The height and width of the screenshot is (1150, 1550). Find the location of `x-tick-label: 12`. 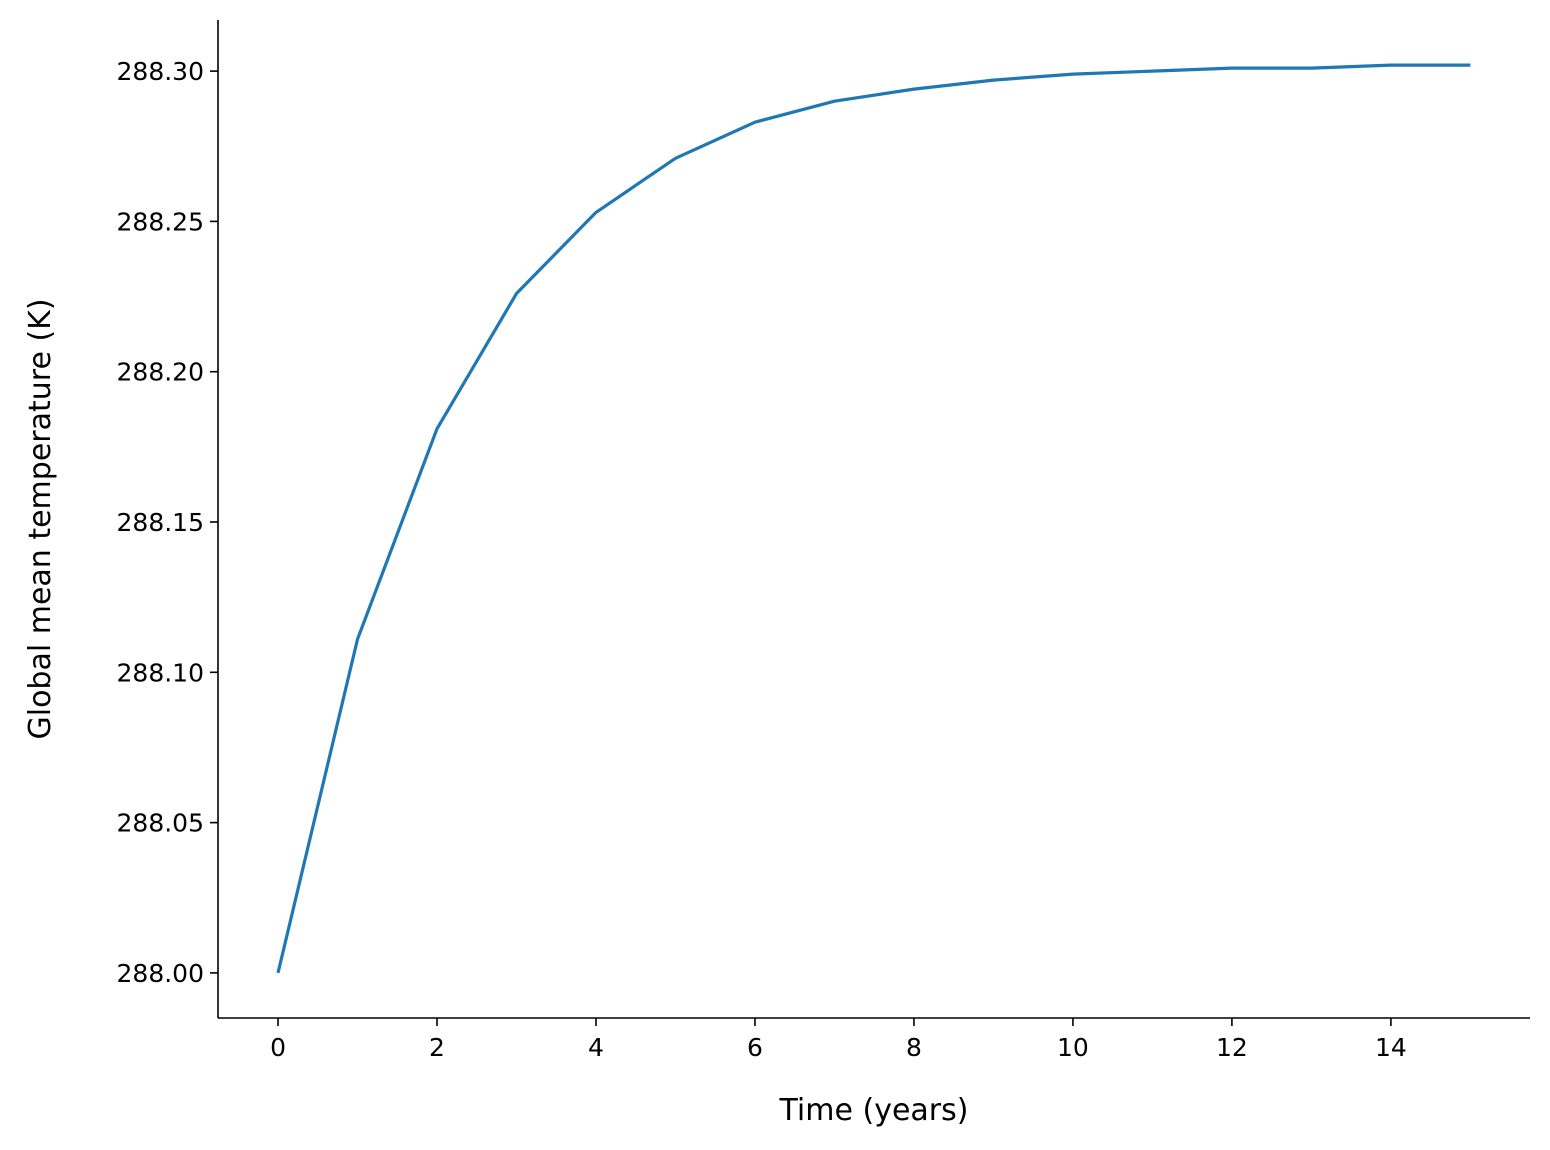

x-tick-label: 12 is located at coordinates (1232, 1047).